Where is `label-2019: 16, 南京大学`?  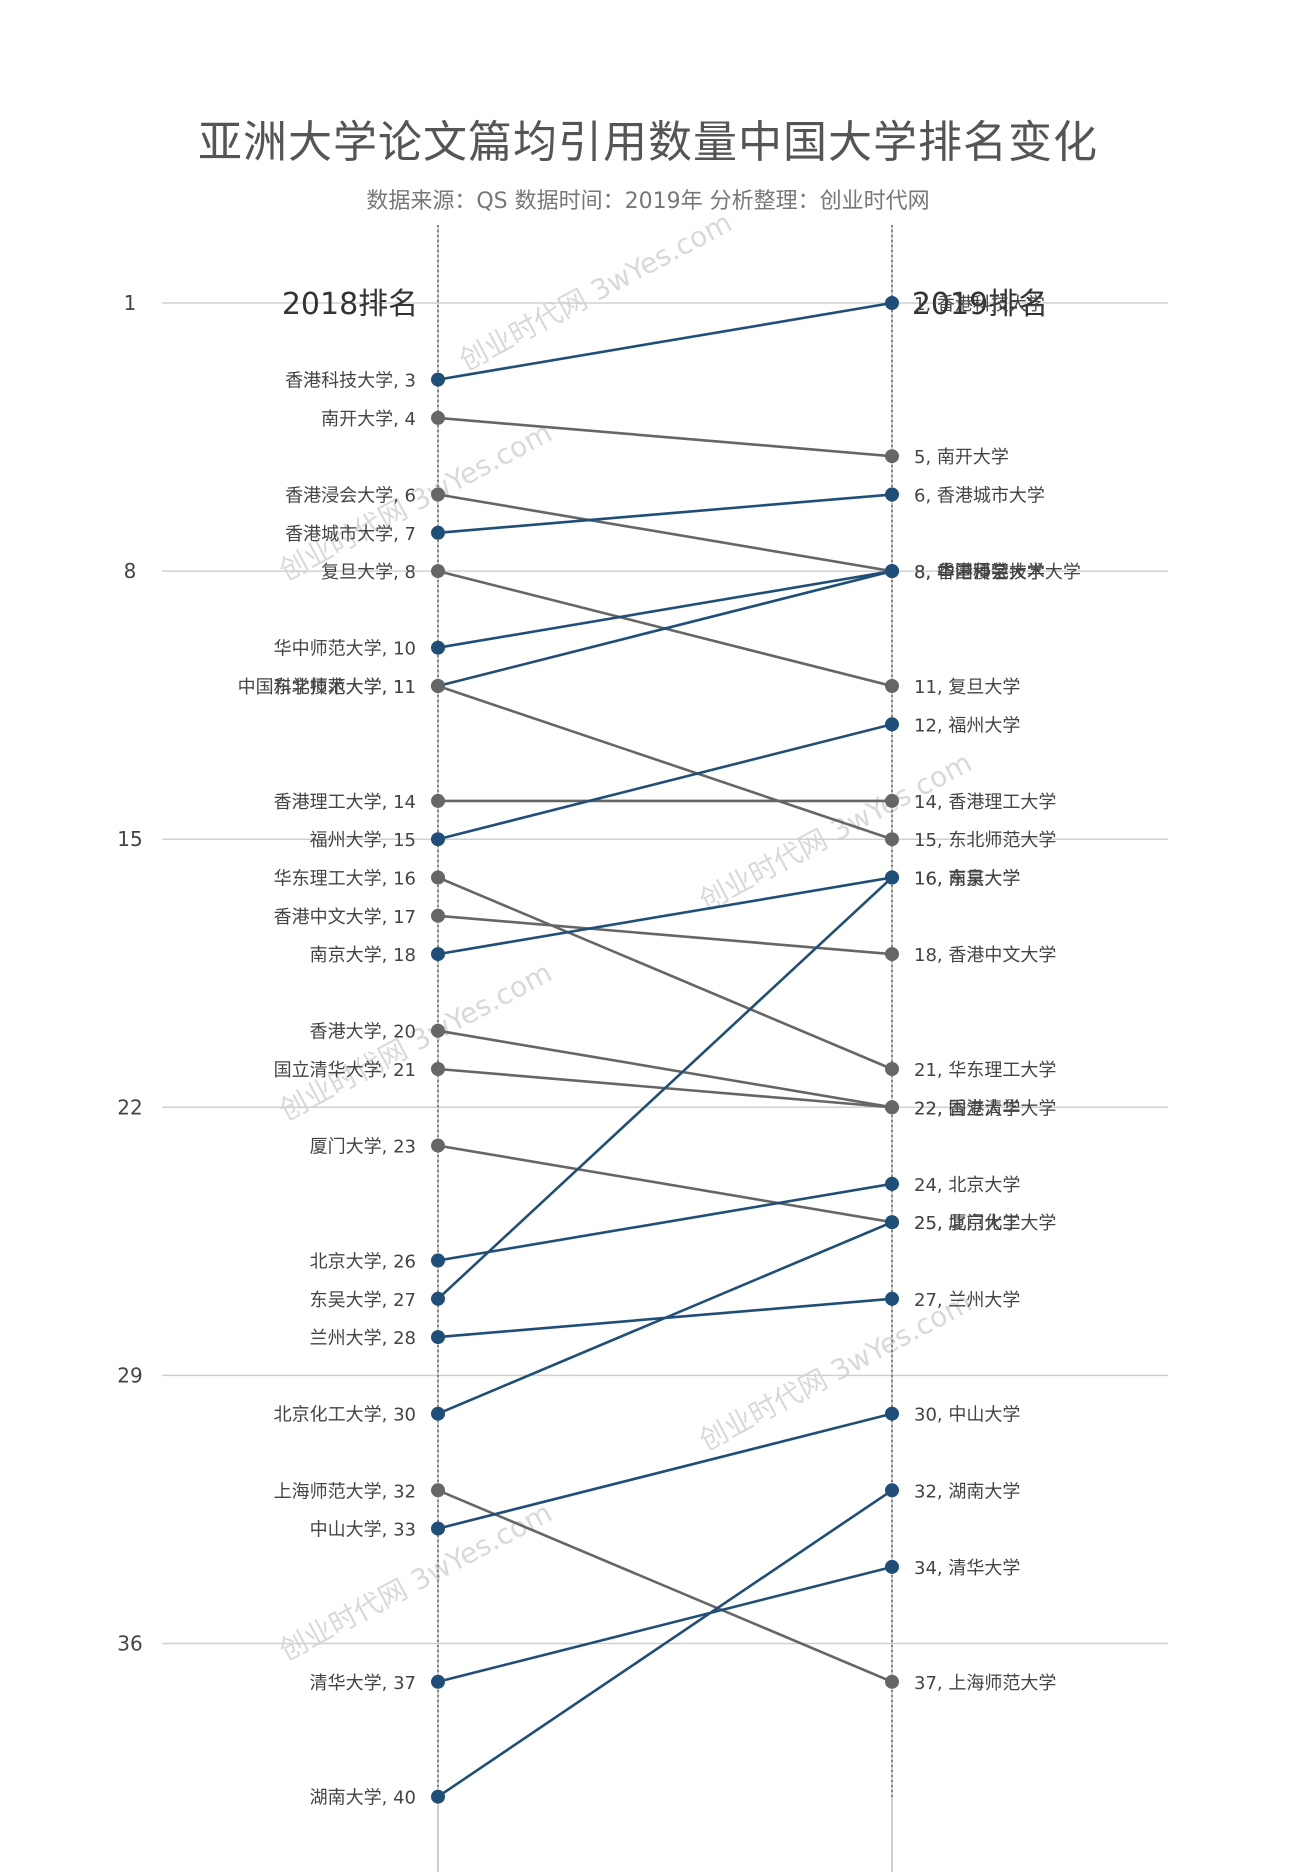 label-2019: 16, 南京大学 is located at coordinates (967, 879).